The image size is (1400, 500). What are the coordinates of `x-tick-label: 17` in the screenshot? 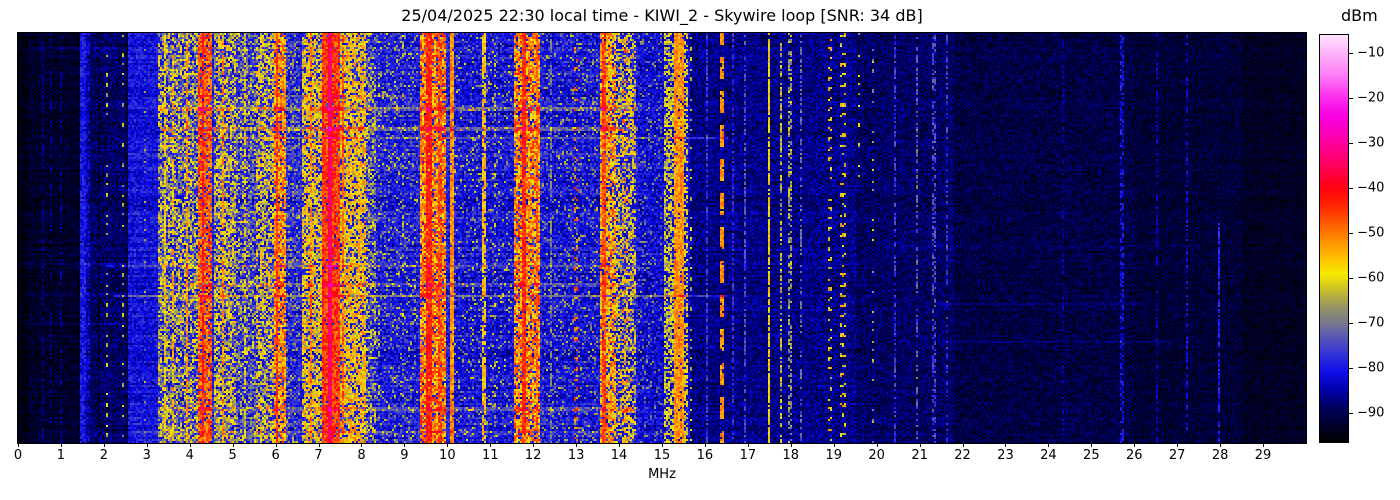 It's located at (748, 455).